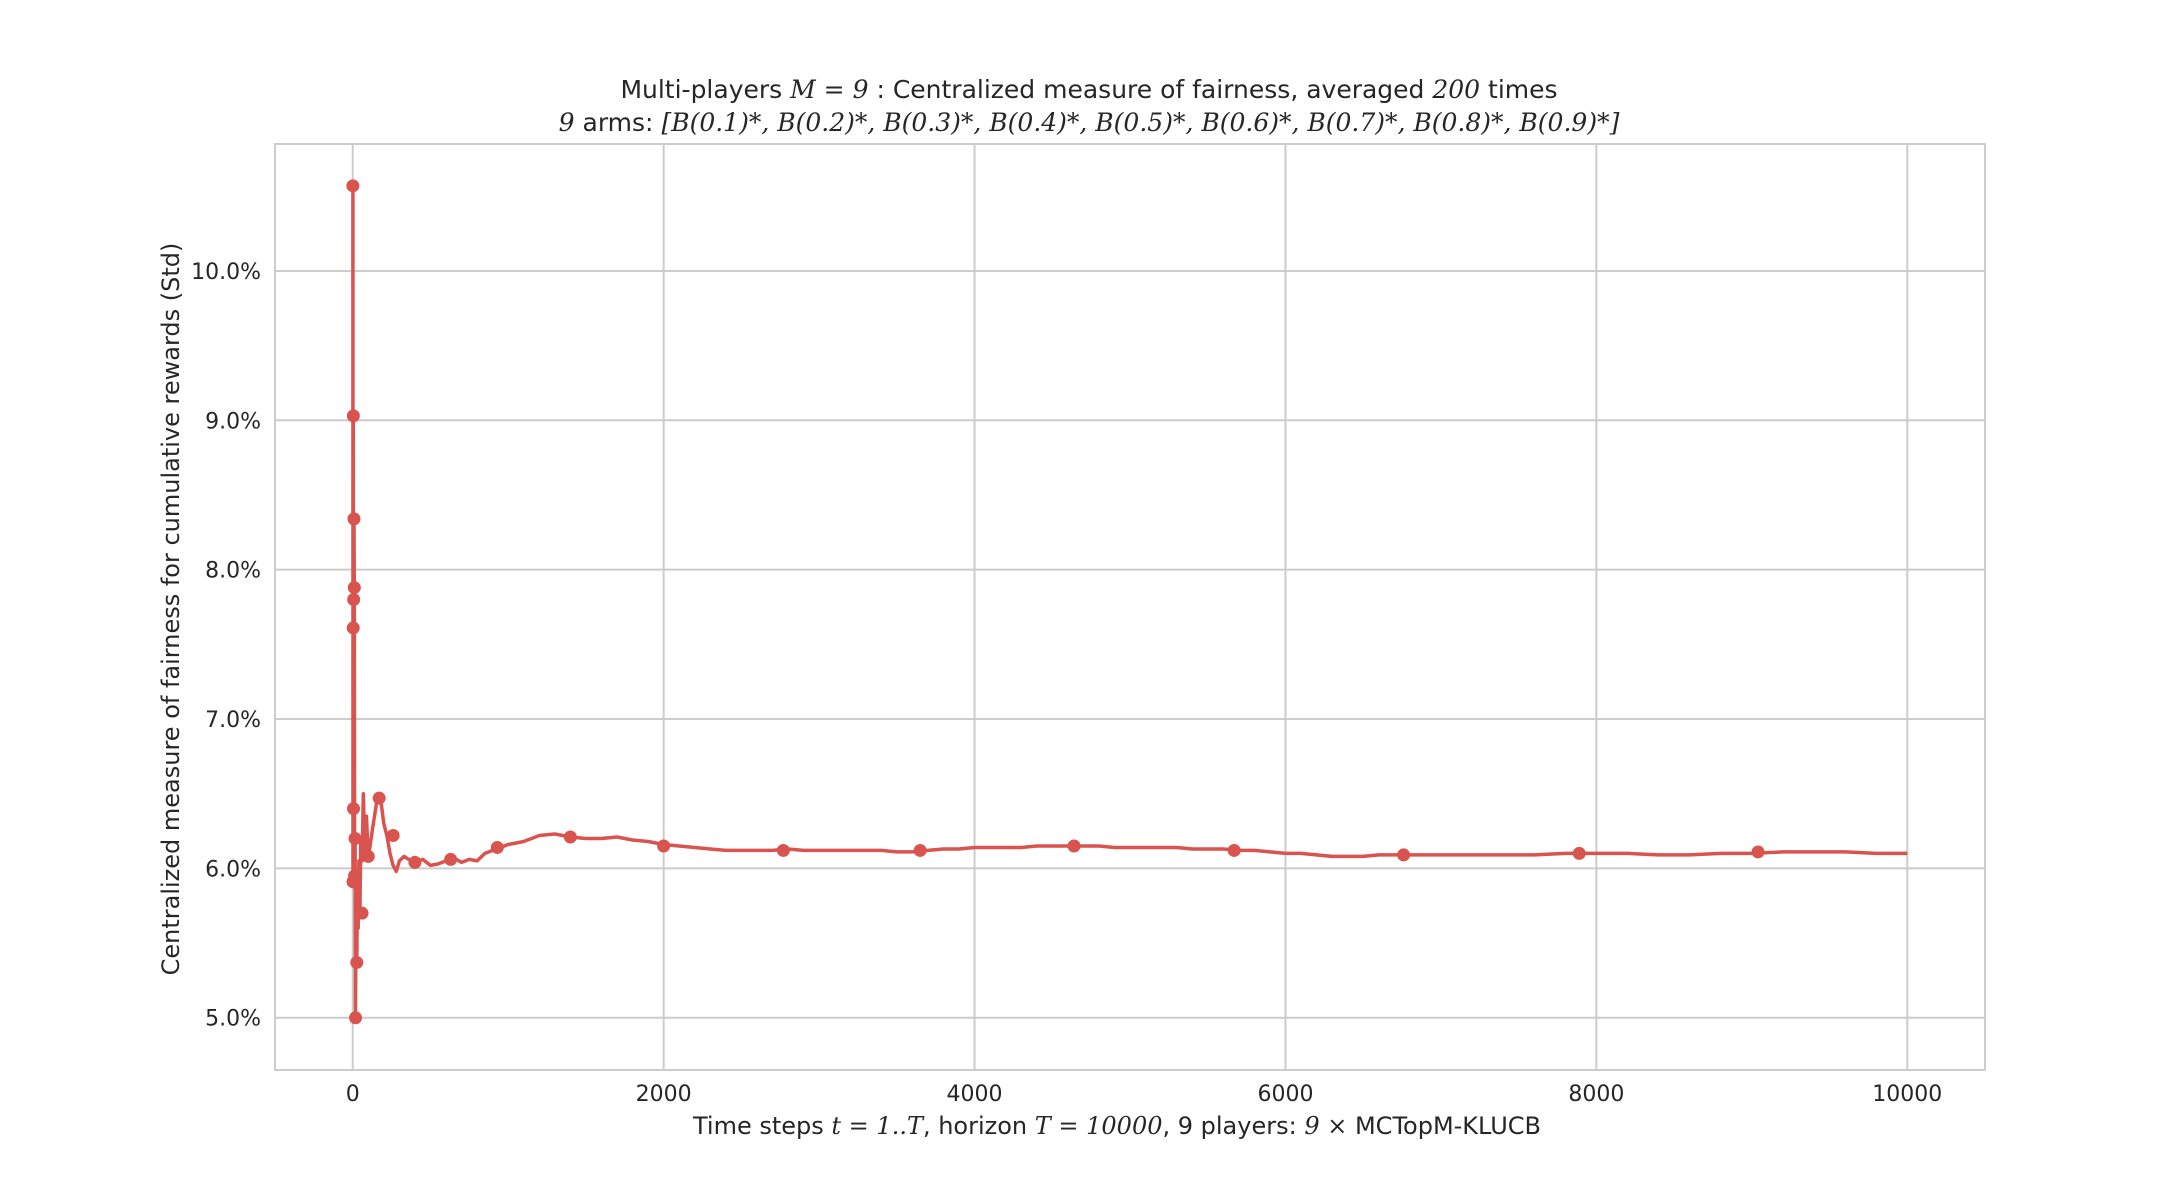 The height and width of the screenshot is (1188, 2178). Describe the element at coordinates (233, 571) in the screenshot. I see `y-tick-label: 8.0%` at that location.